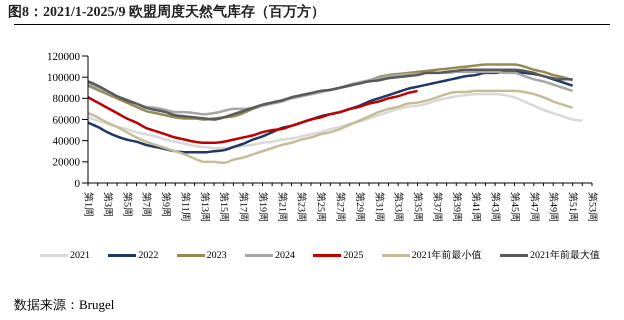 The image size is (624, 320). Describe the element at coordinates (63, 56) in the screenshot. I see `y-tick-label: 120000` at that location.